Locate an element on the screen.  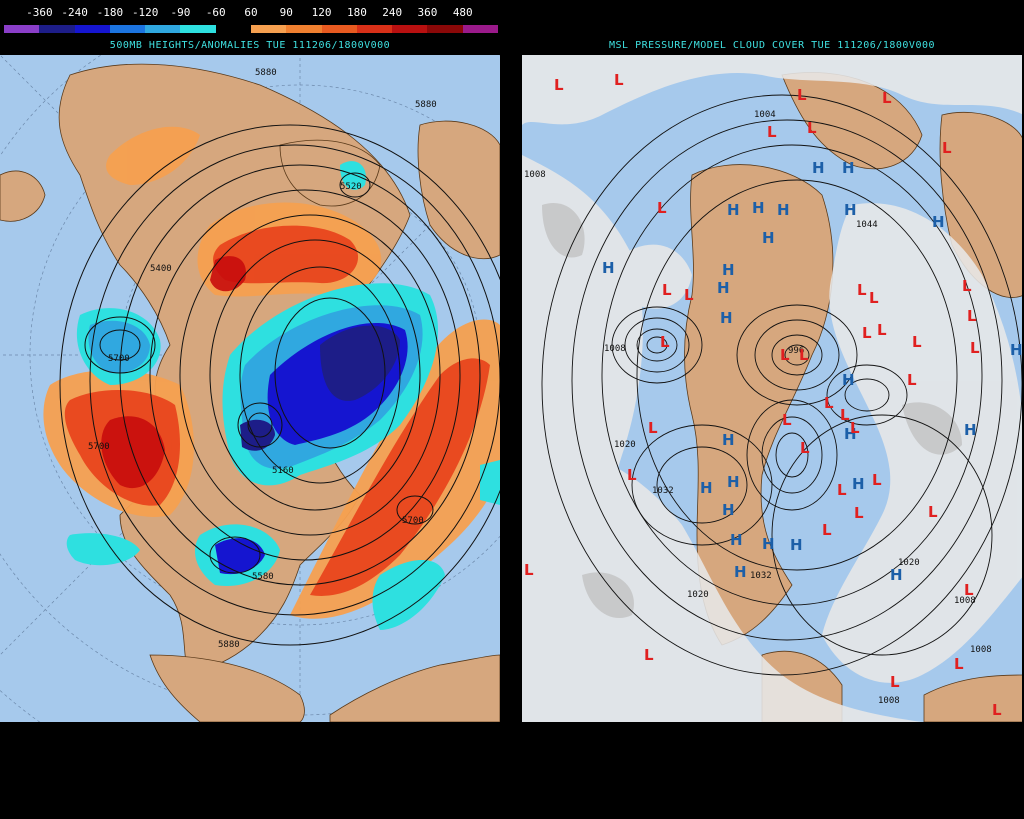
contour-label: 5400 is located at coordinates (161, 269).